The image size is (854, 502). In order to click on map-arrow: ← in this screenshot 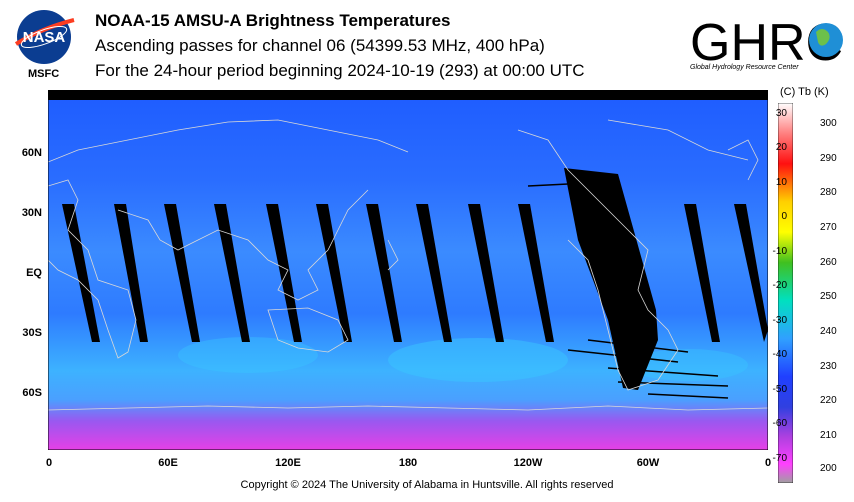, I will do `click(411, 95)`.